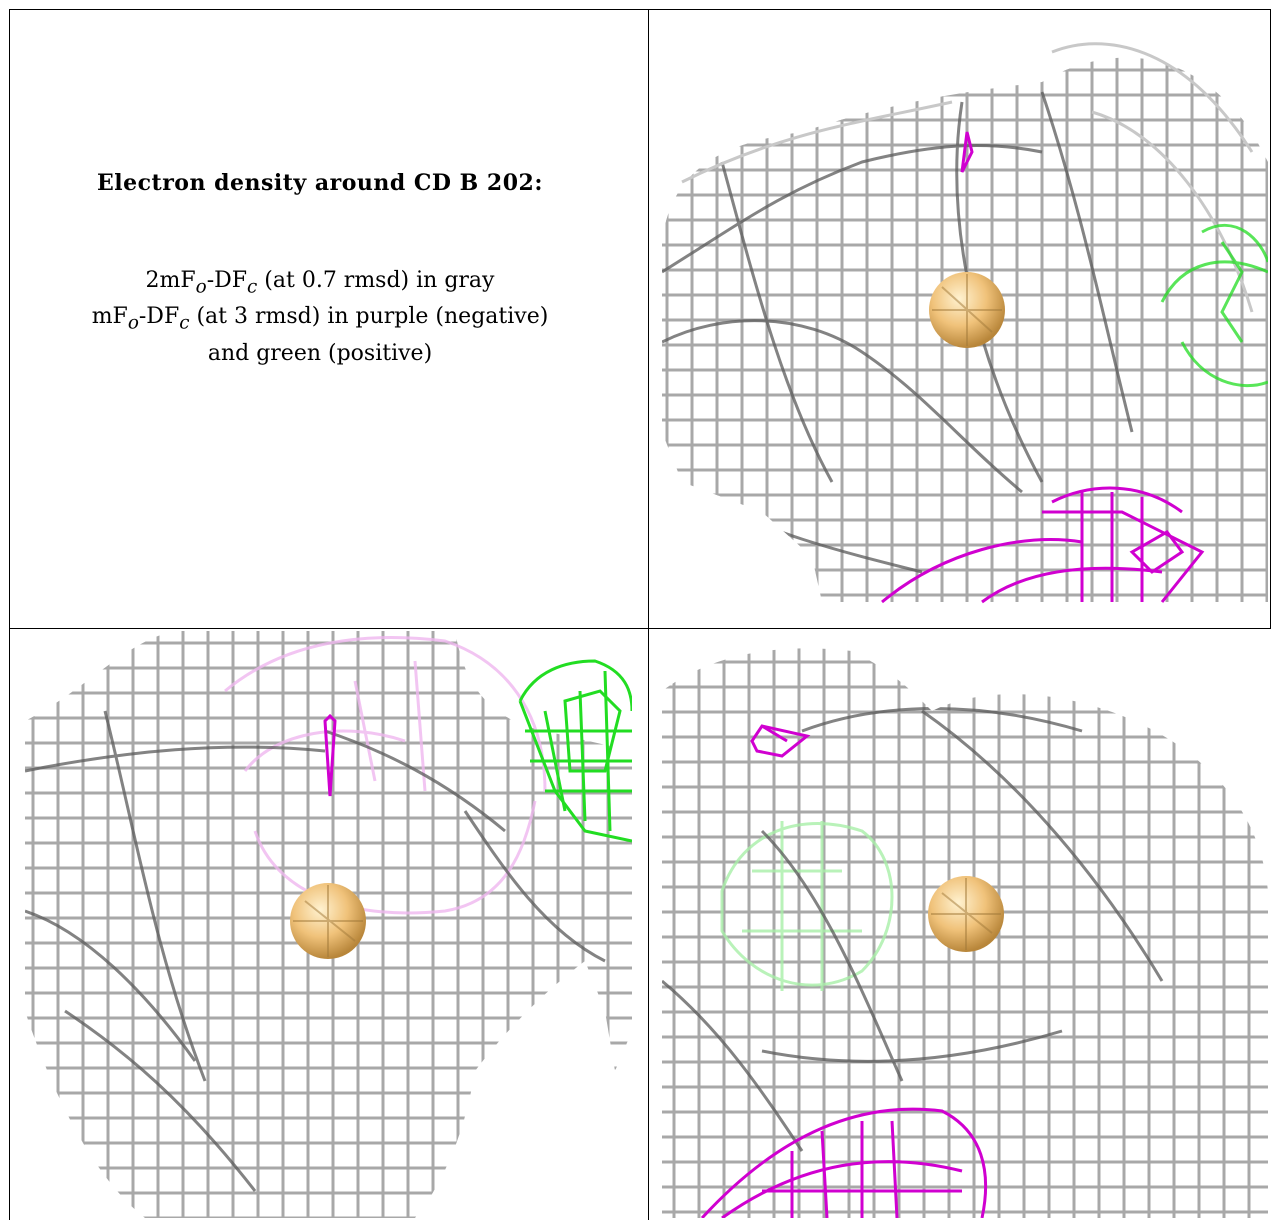  What do you see at coordinates (1270, 319) in the screenshot?
I see `table-right-border` at bounding box center [1270, 319].